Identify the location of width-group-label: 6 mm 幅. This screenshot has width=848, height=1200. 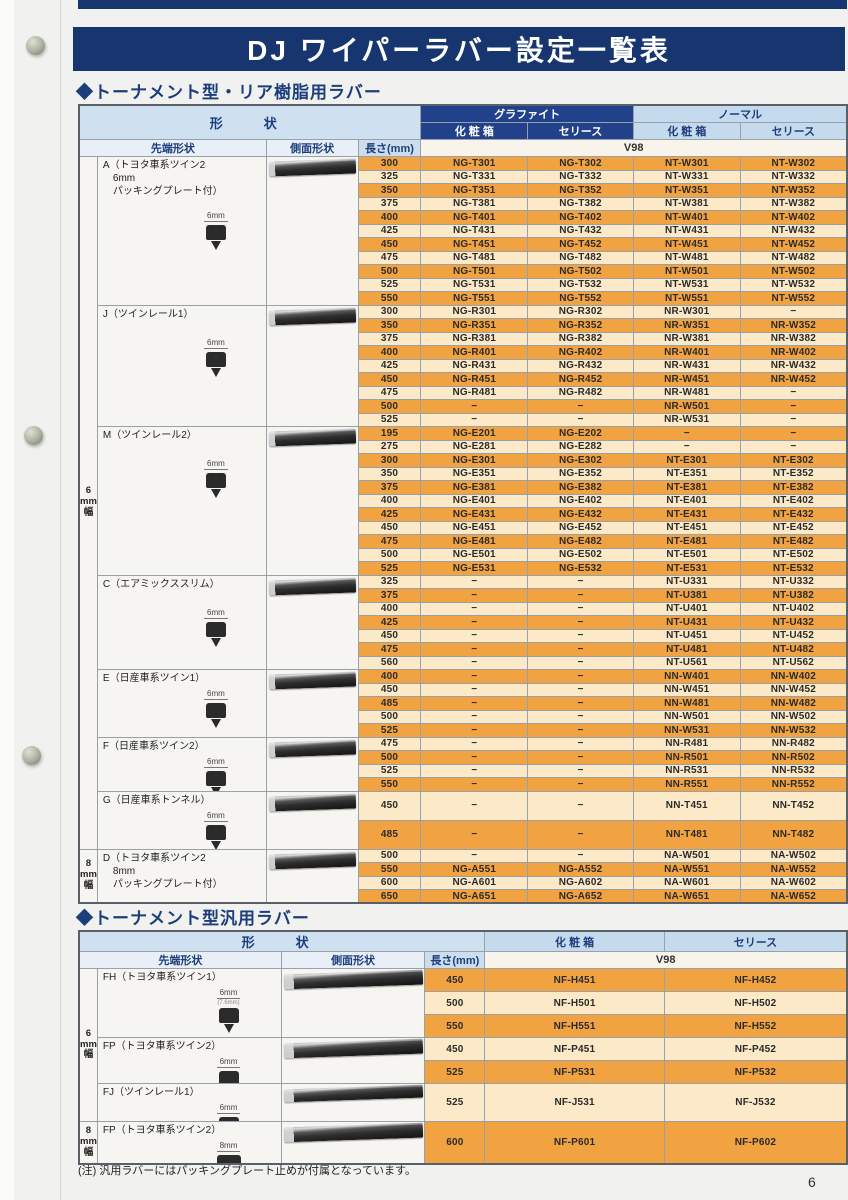
(88, 503).